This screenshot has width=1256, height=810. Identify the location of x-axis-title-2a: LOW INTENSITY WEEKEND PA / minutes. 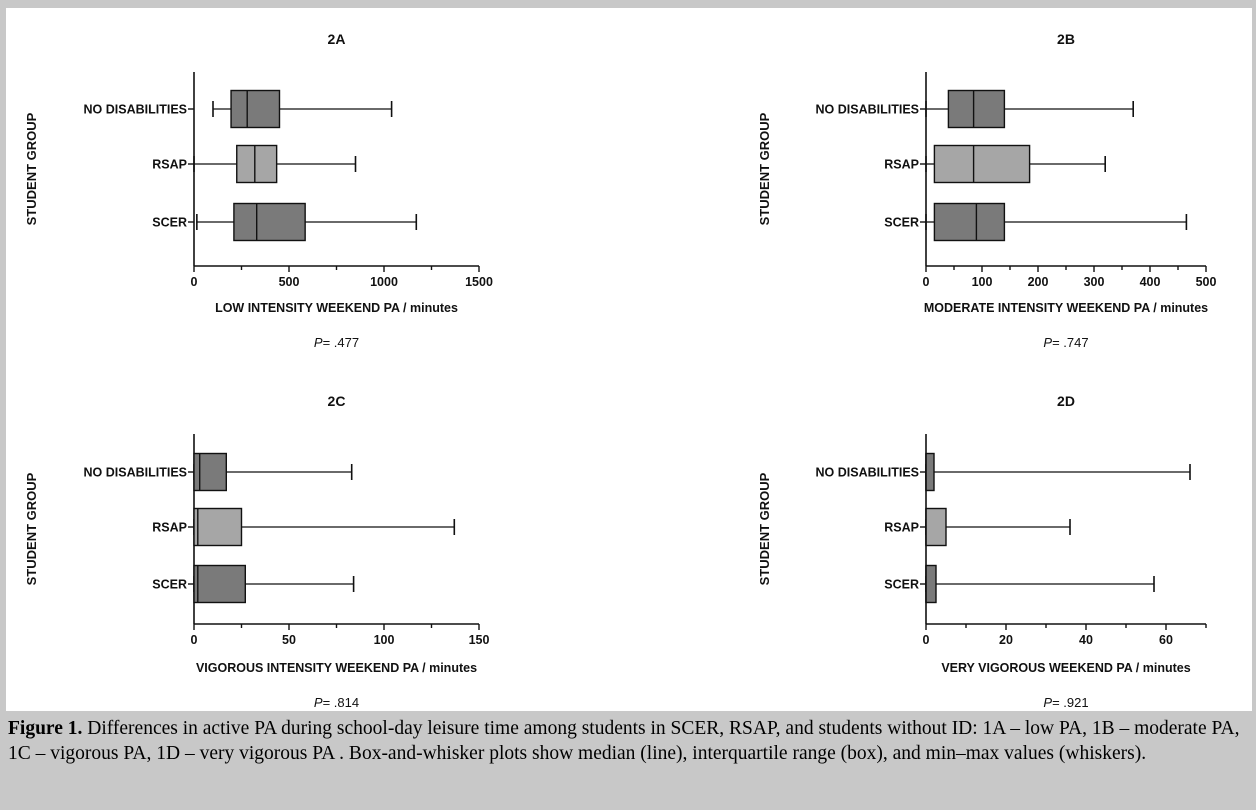
(336, 308).